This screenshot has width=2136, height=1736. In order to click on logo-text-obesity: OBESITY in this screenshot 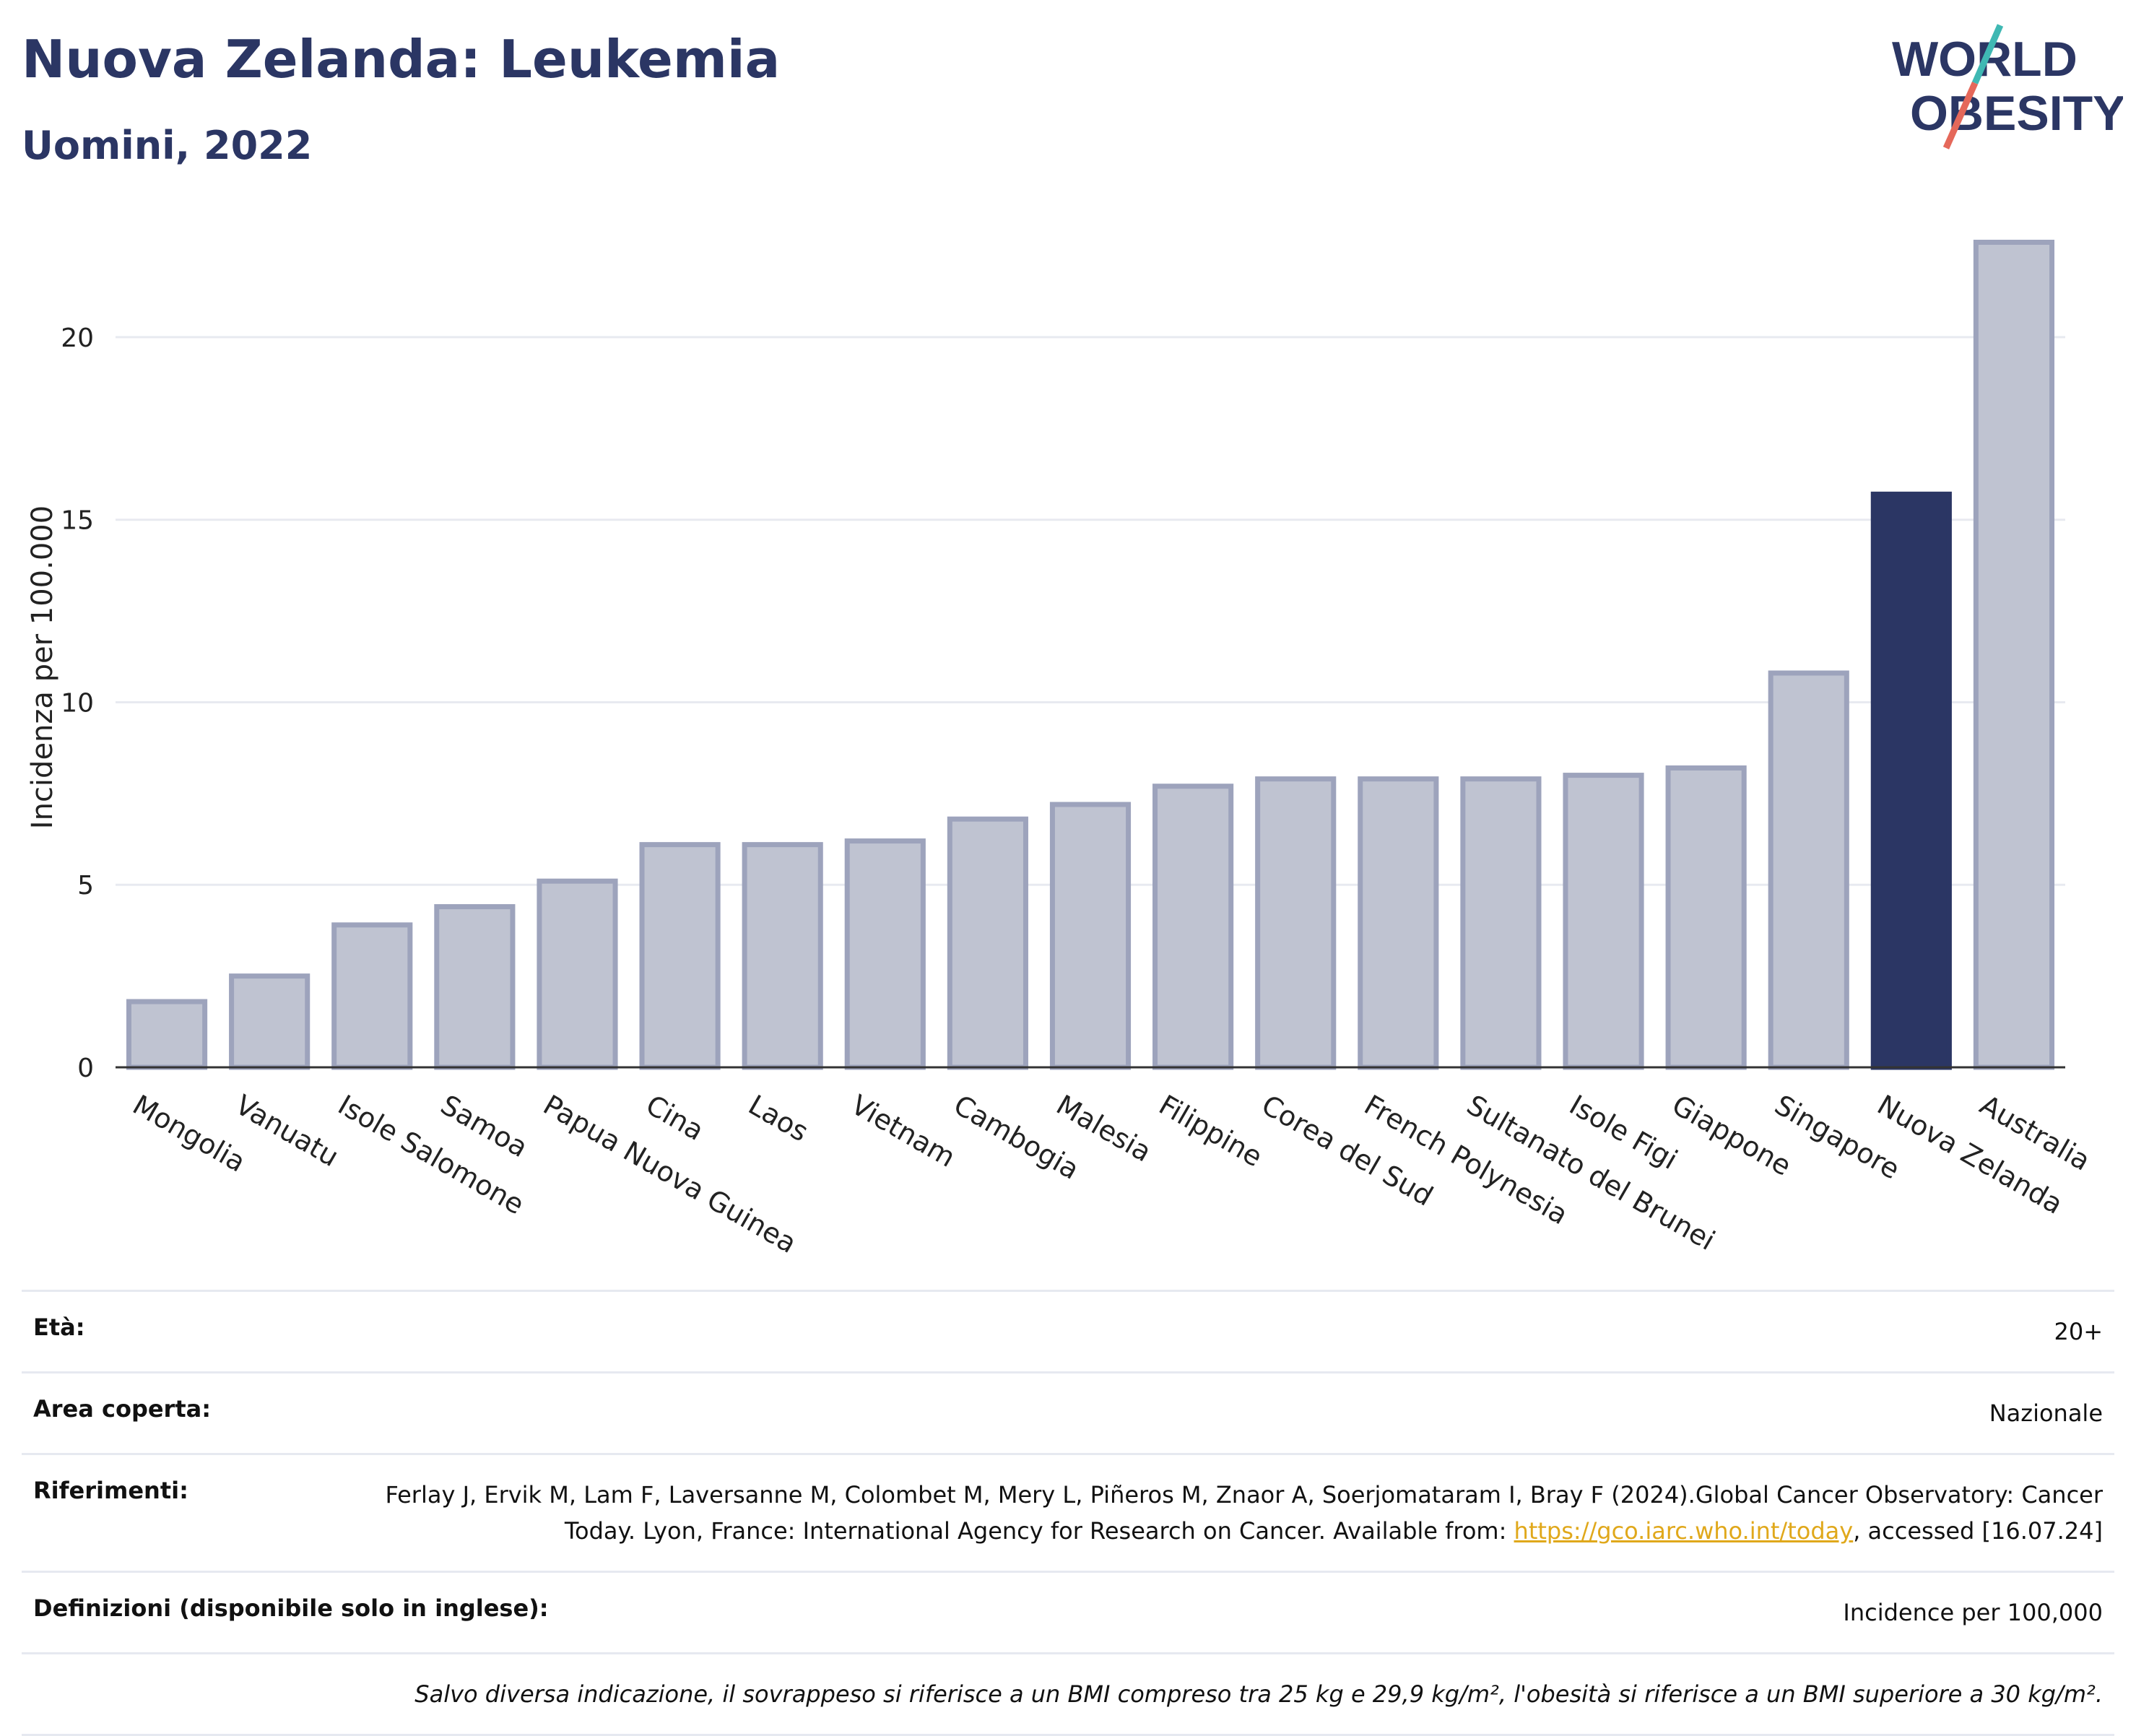, I will do `click(2017, 113)`.